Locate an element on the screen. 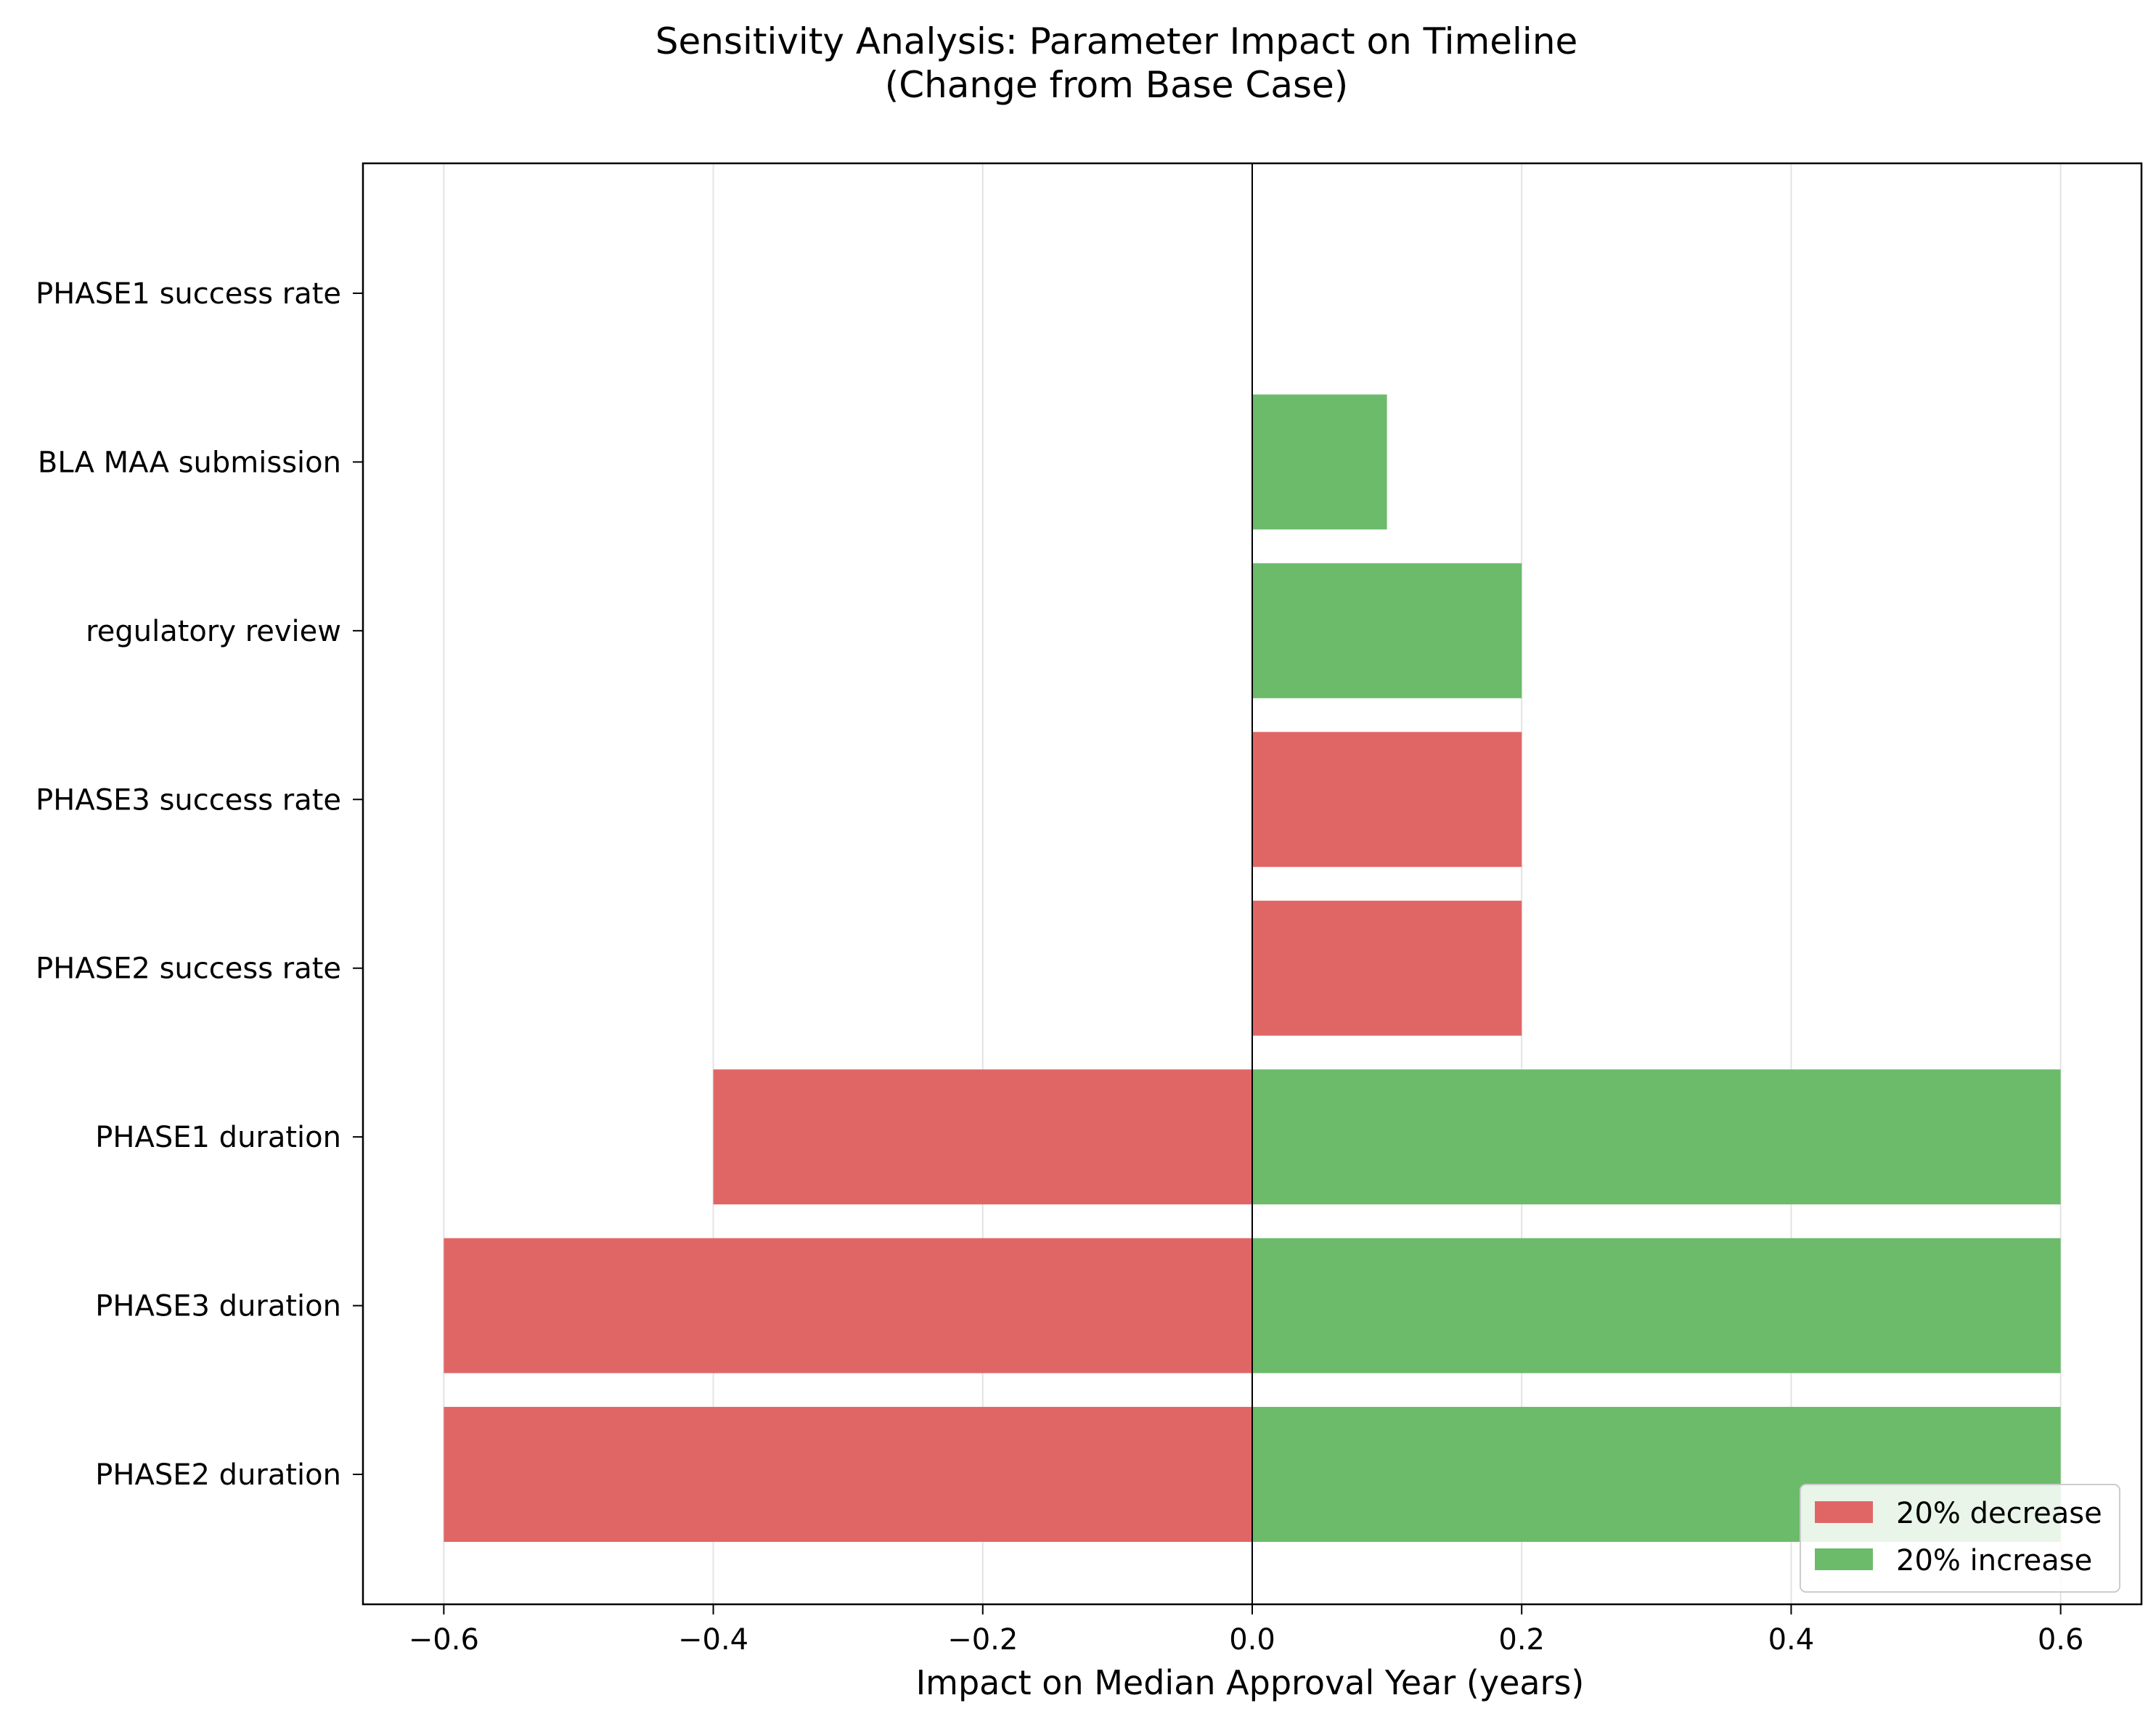 This screenshot has height=1719, width=2156. y-tick-label-3: PHASE2 success rate is located at coordinates (189, 969).